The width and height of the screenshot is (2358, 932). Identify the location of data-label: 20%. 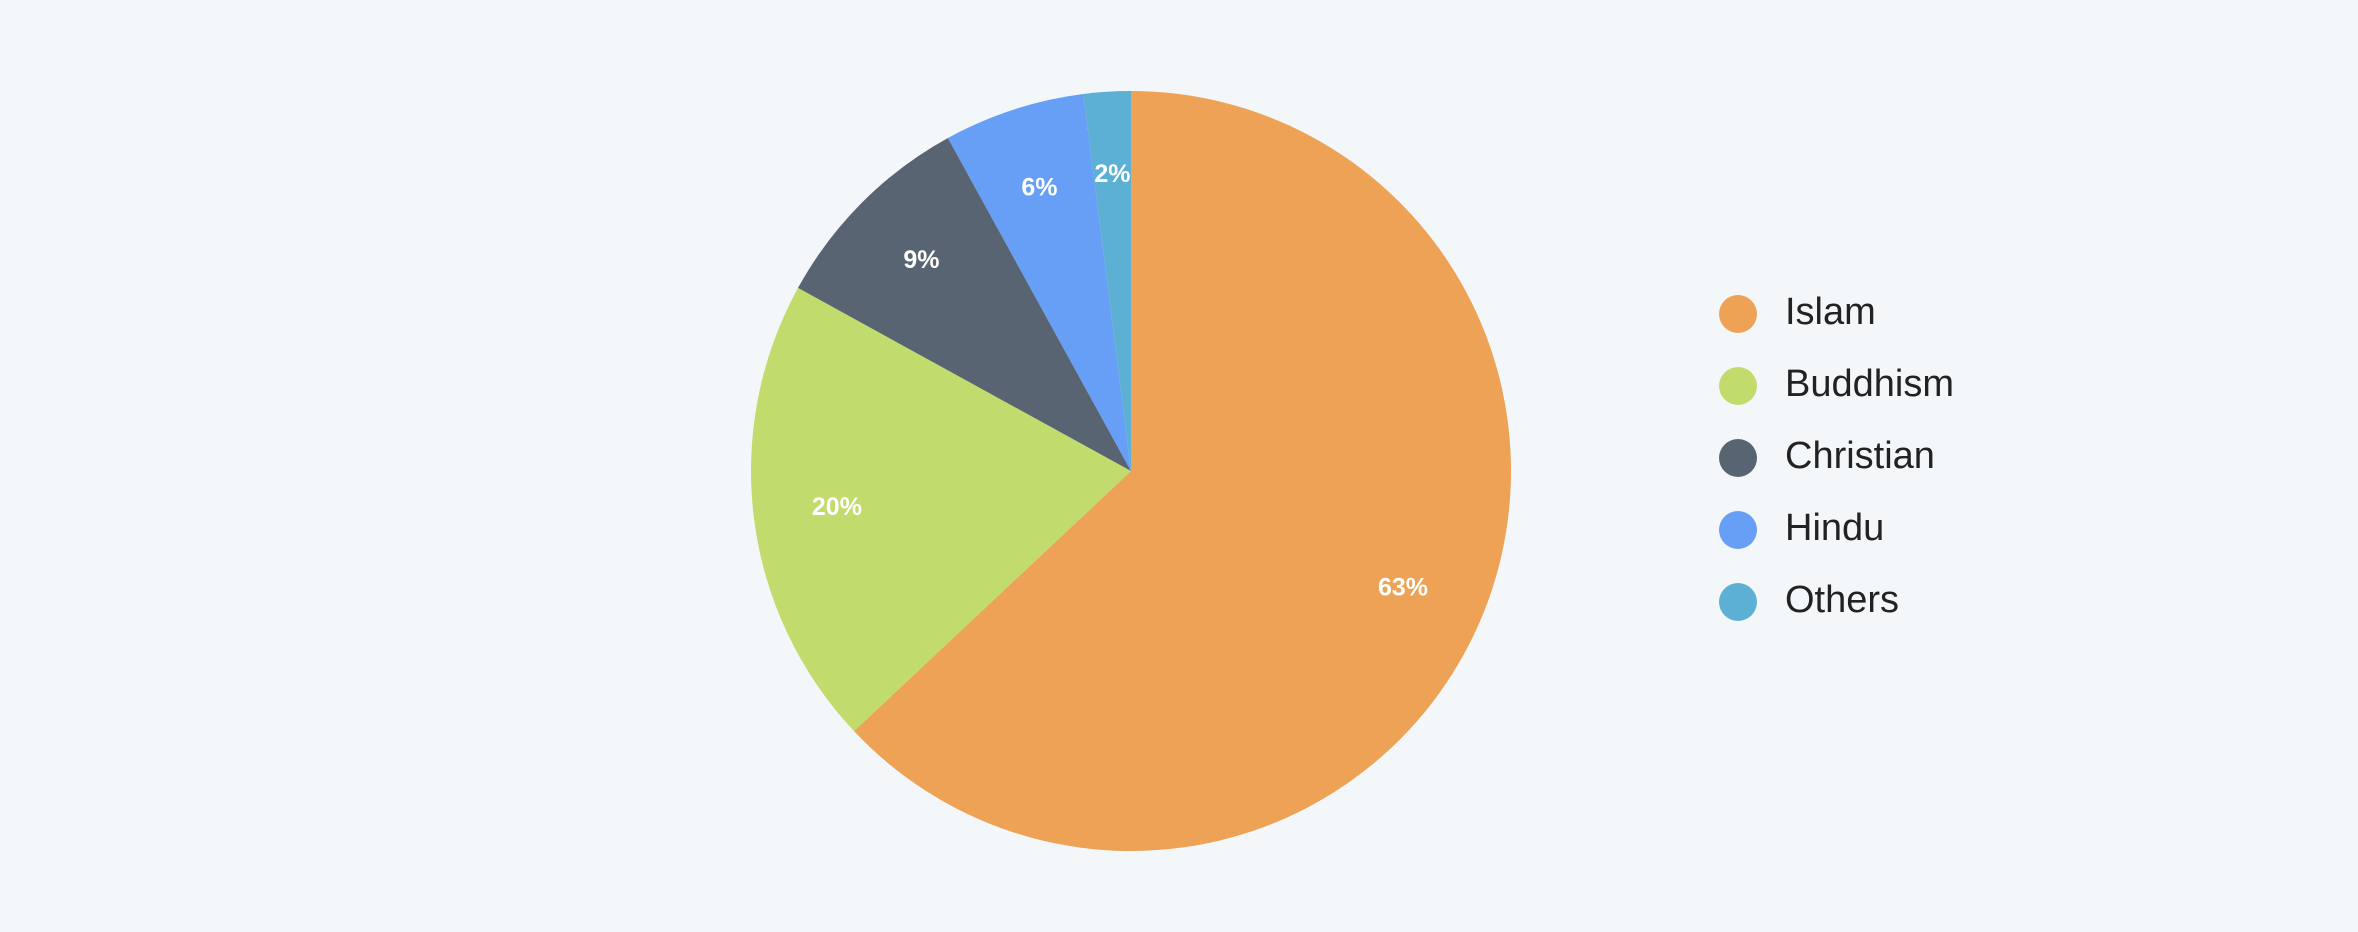
(837, 507).